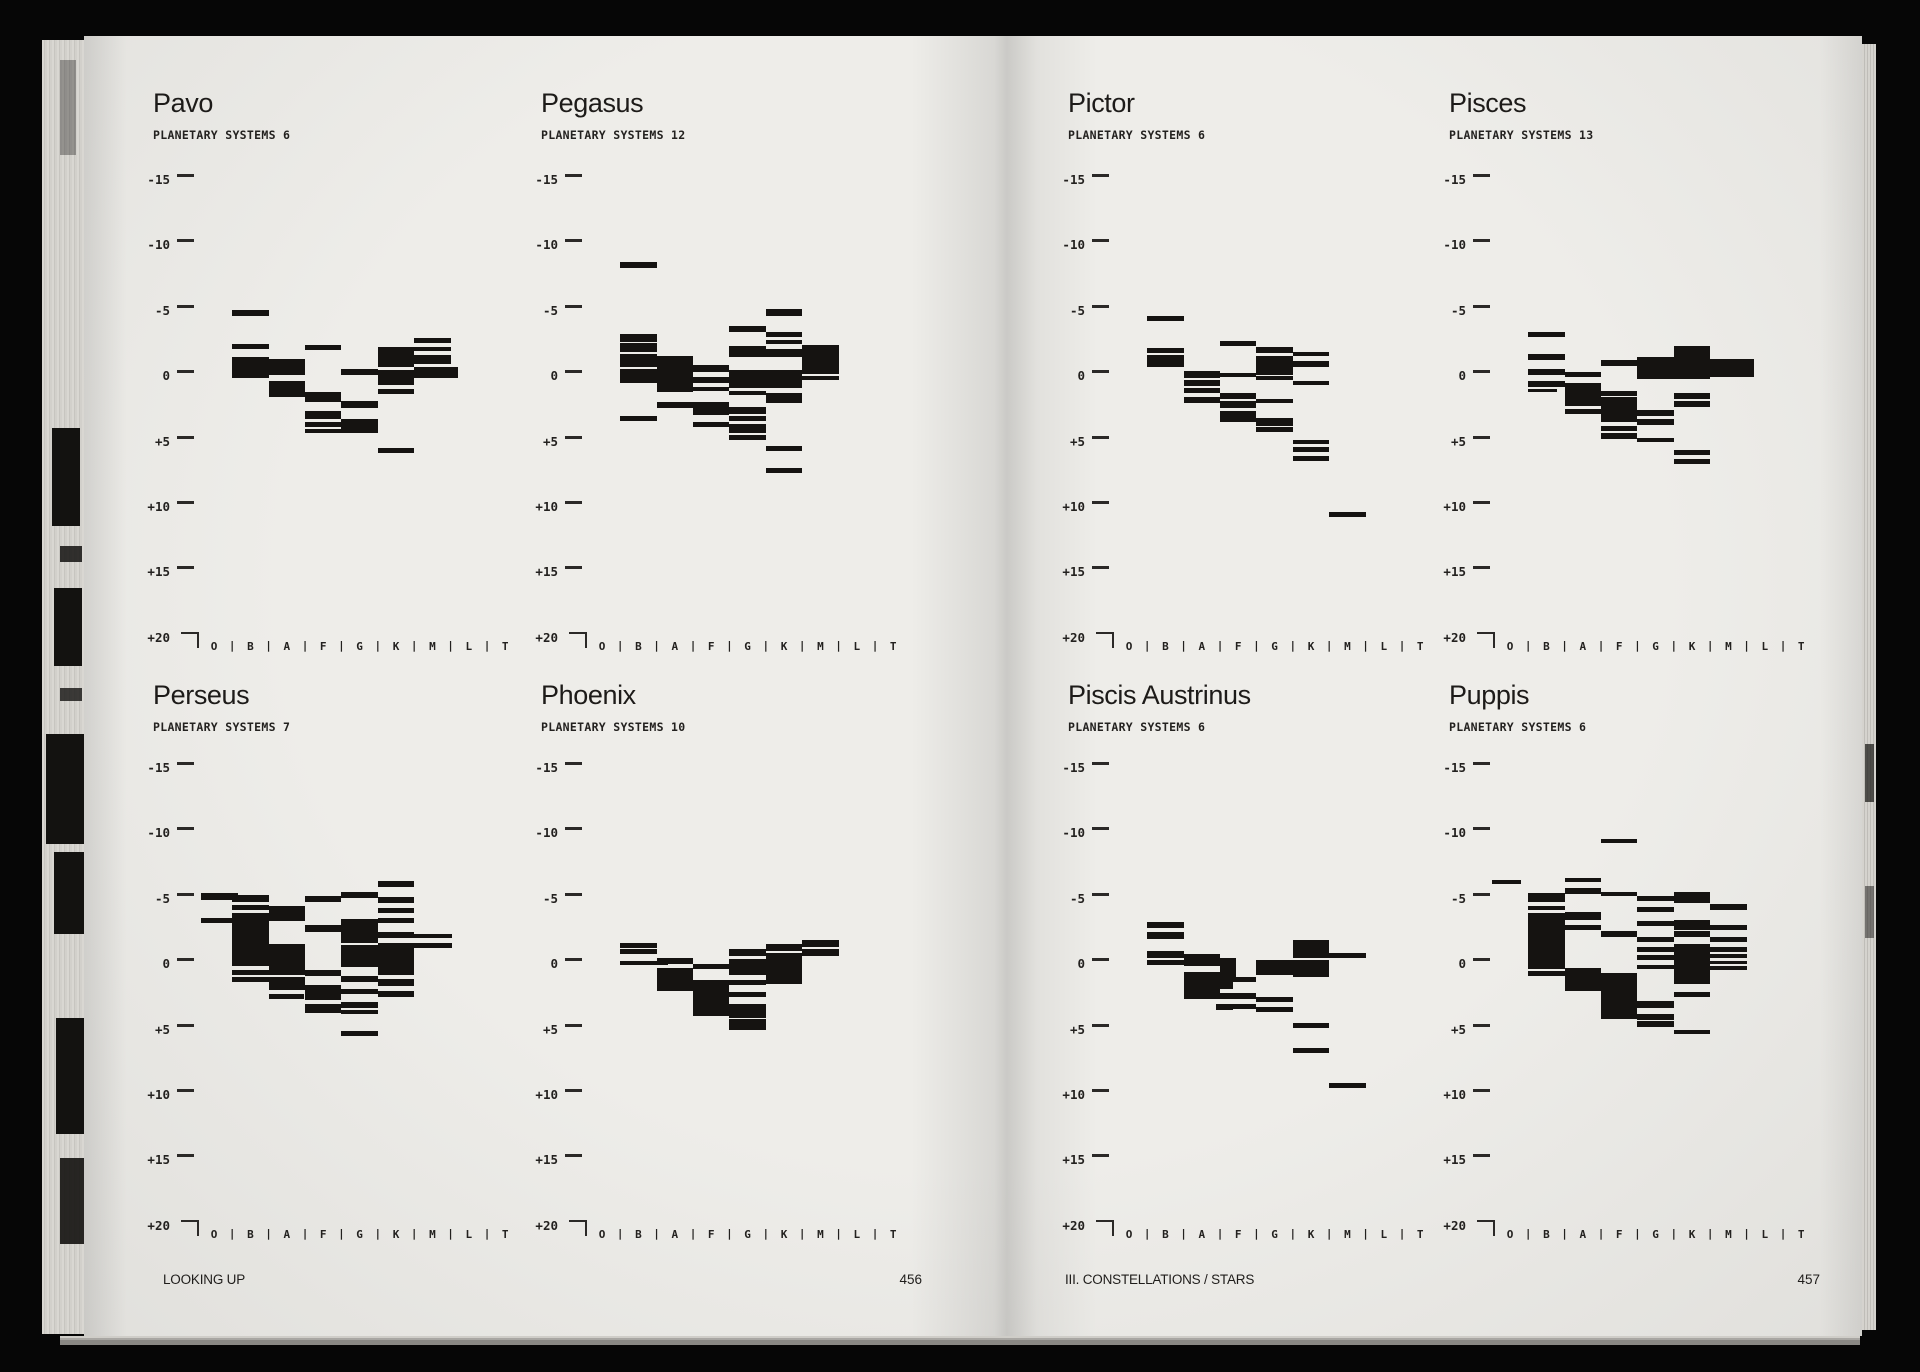 The height and width of the screenshot is (1372, 1920). Describe the element at coordinates (1160, 1279) in the screenshot. I see `running-footer-right: III. CONSTELLATIONS / STARS` at that location.